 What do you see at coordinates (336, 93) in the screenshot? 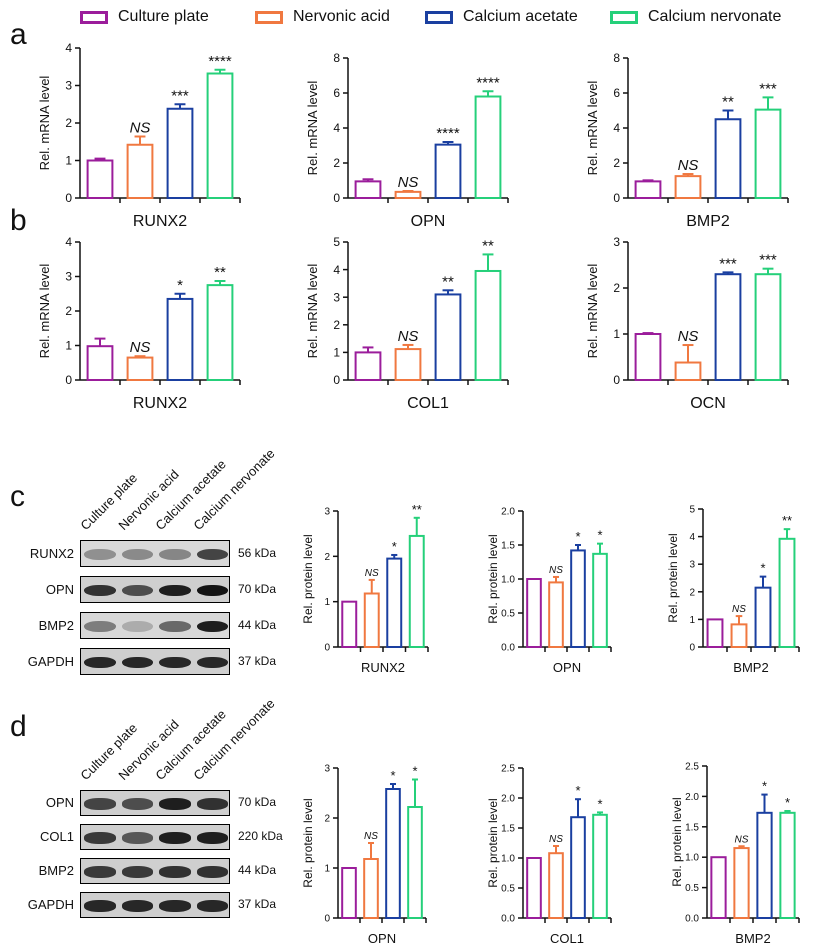
I see `y-tick-label: 6` at bounding box center [336, 93].